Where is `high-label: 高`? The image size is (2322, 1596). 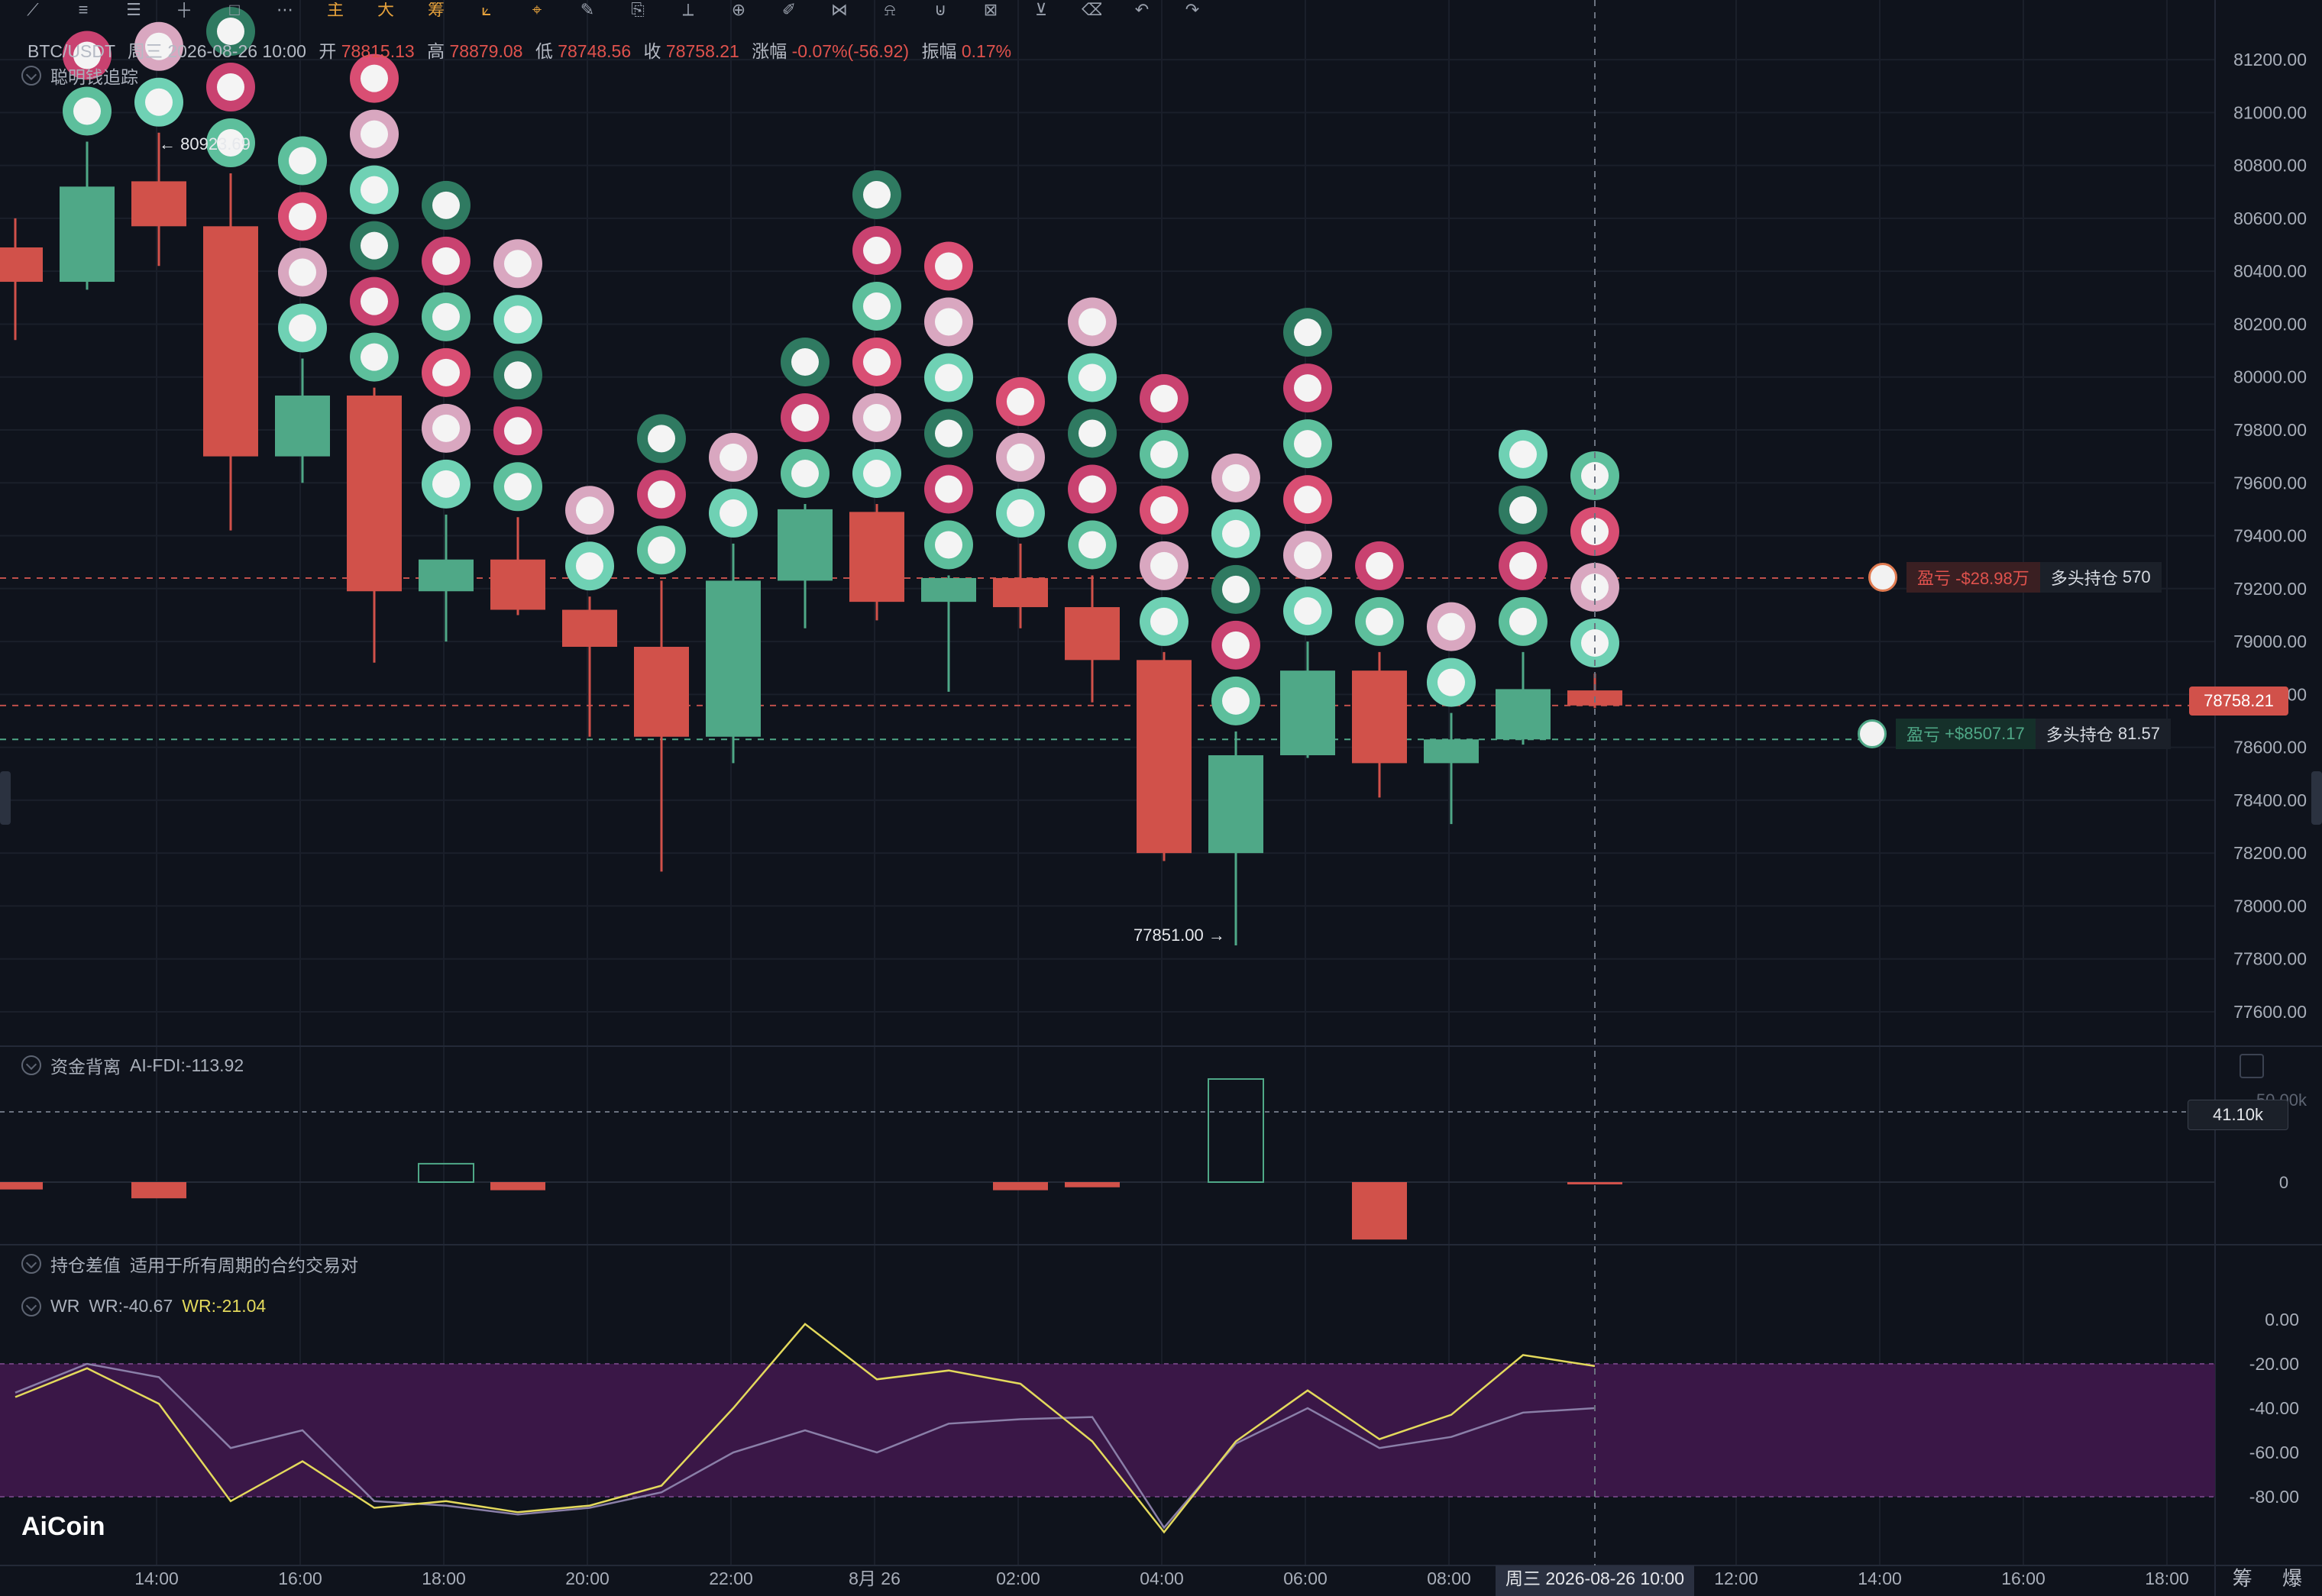
high-label: 高 is located at coordinates (436, 51).